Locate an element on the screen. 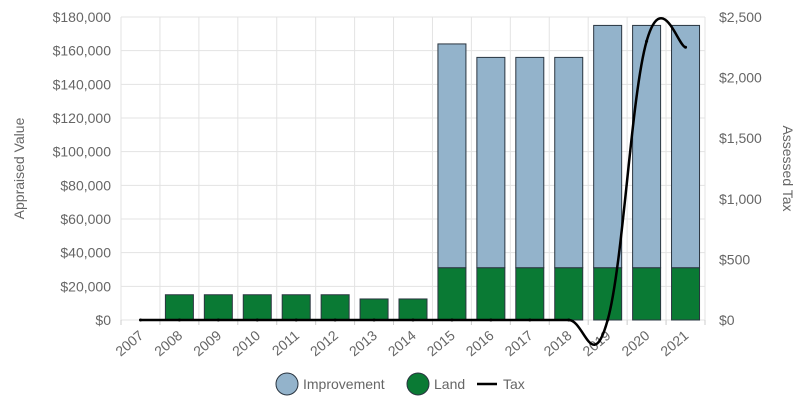 The width and height of the screenshot is (796, 403). x-tick-label: 2020 is located at coordinates (635, 343).